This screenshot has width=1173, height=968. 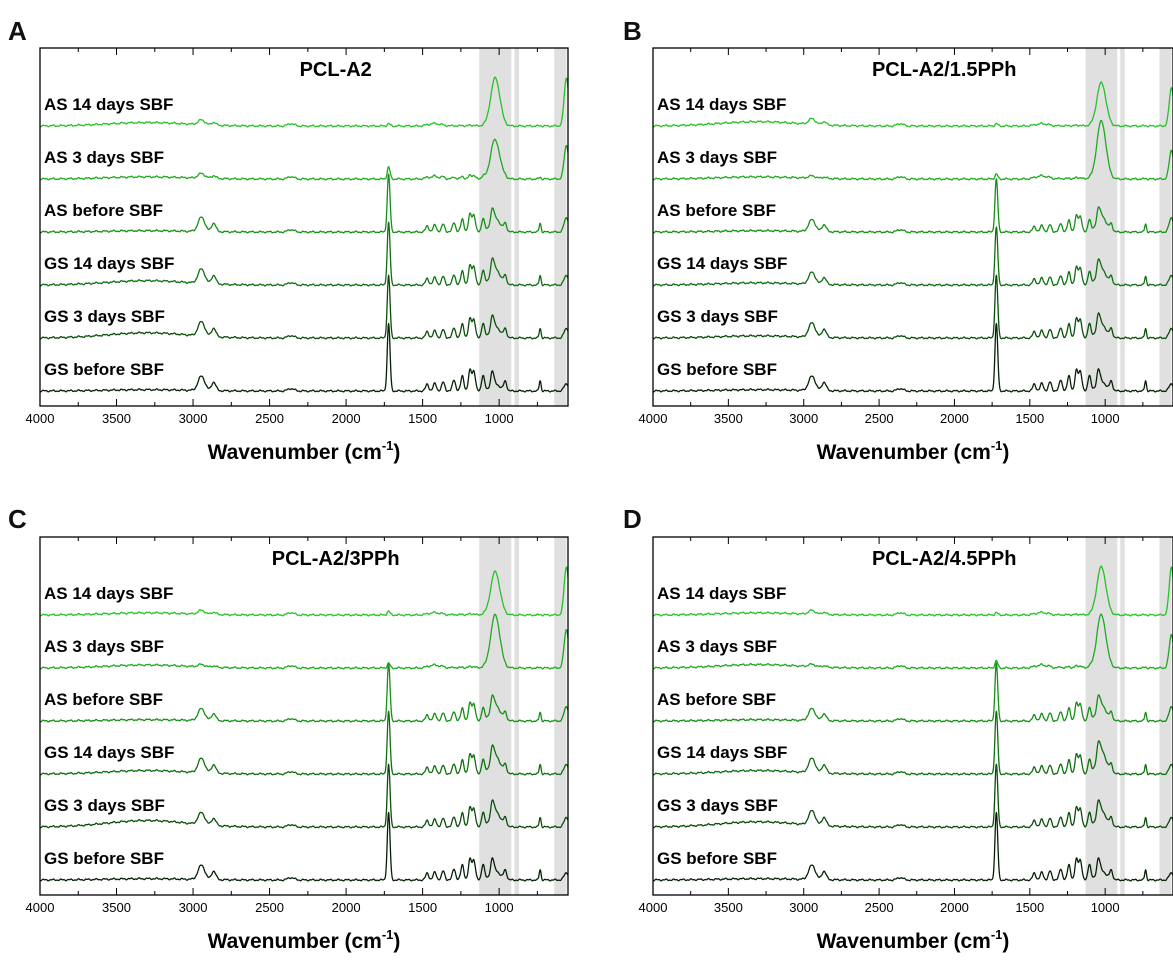 I want to click on panel-title: PCL-A2/4.5PPh, so click(x=944, y=559).